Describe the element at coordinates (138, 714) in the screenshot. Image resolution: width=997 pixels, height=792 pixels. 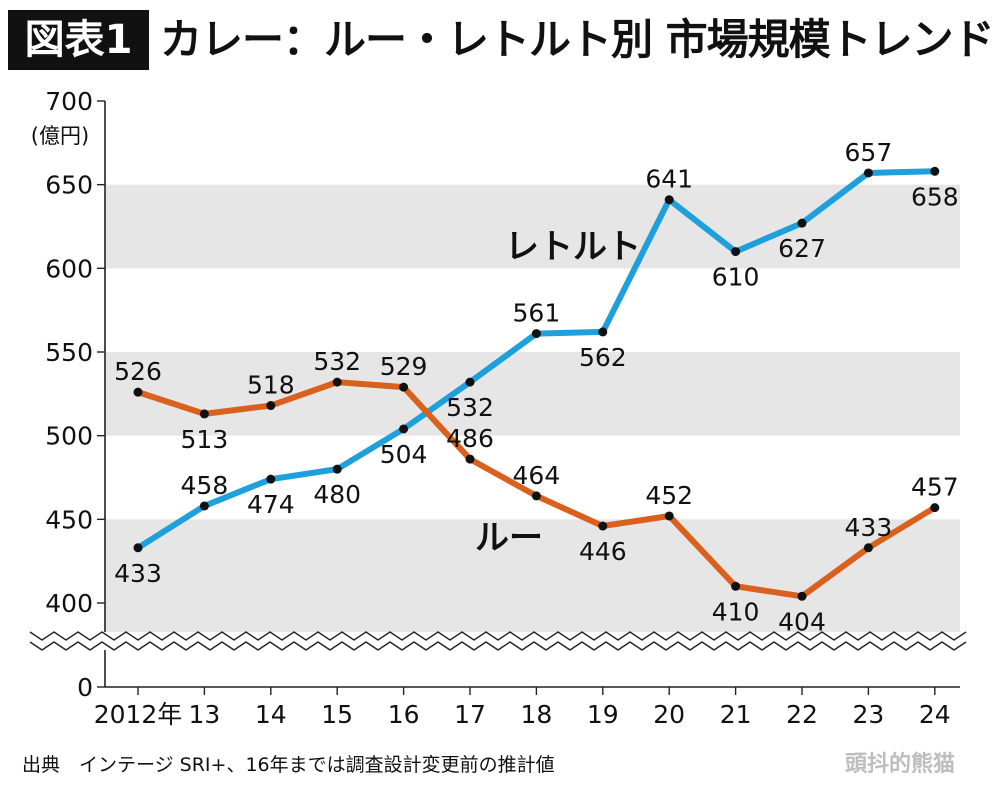
I see `x-tick-label: 2012年` at that location.